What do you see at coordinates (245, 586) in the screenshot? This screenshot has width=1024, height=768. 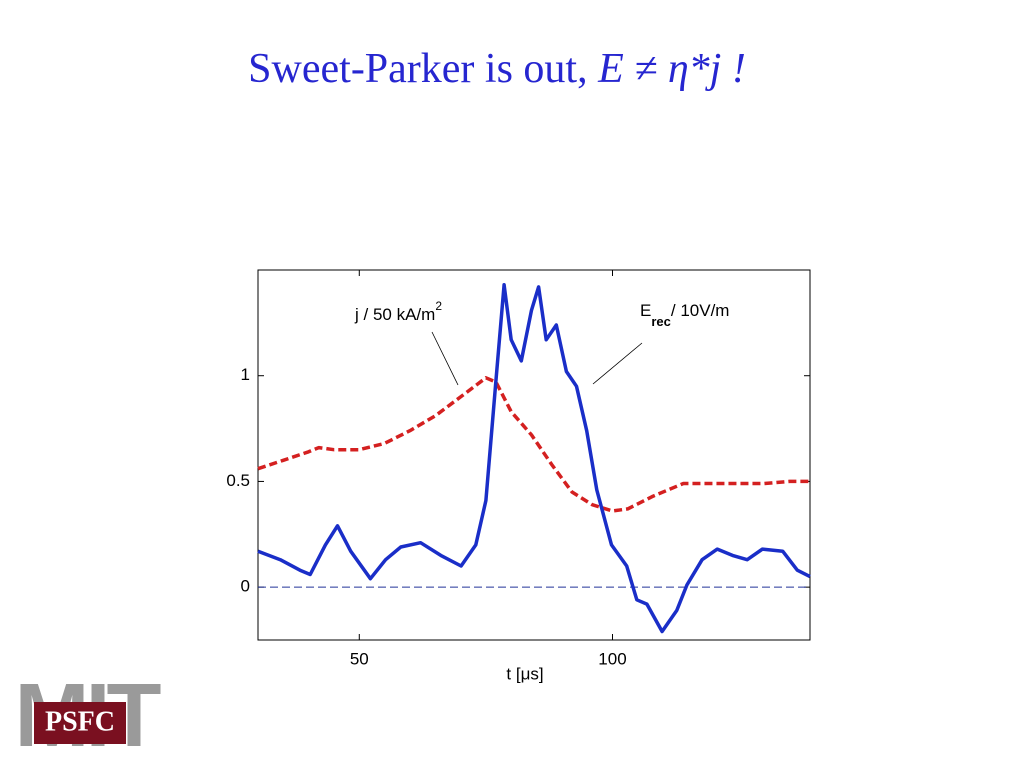 I see `y-tick-label: 0` at bounding box center [245, 586].